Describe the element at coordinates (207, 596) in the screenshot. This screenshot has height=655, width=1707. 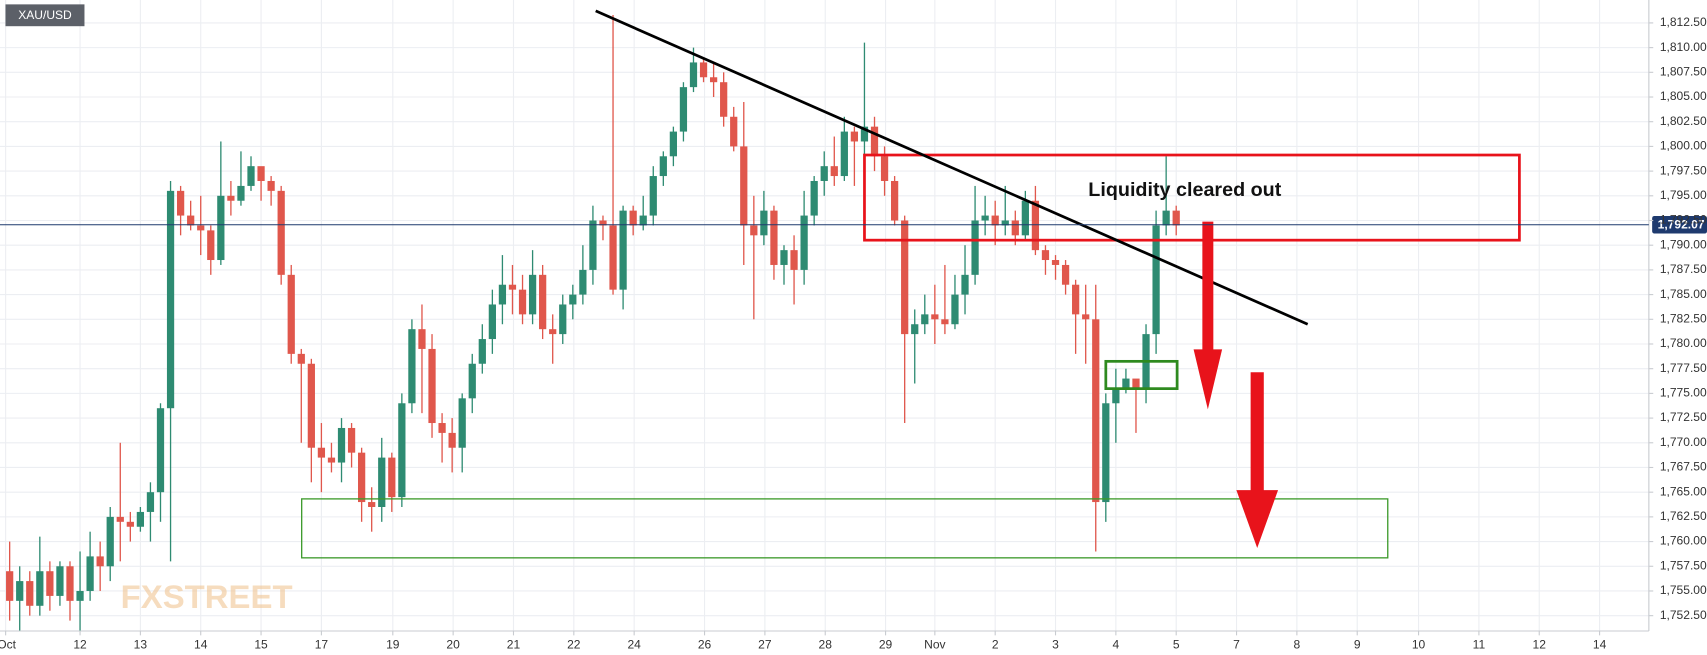
I see `watermark: FXSTREET` at that location.